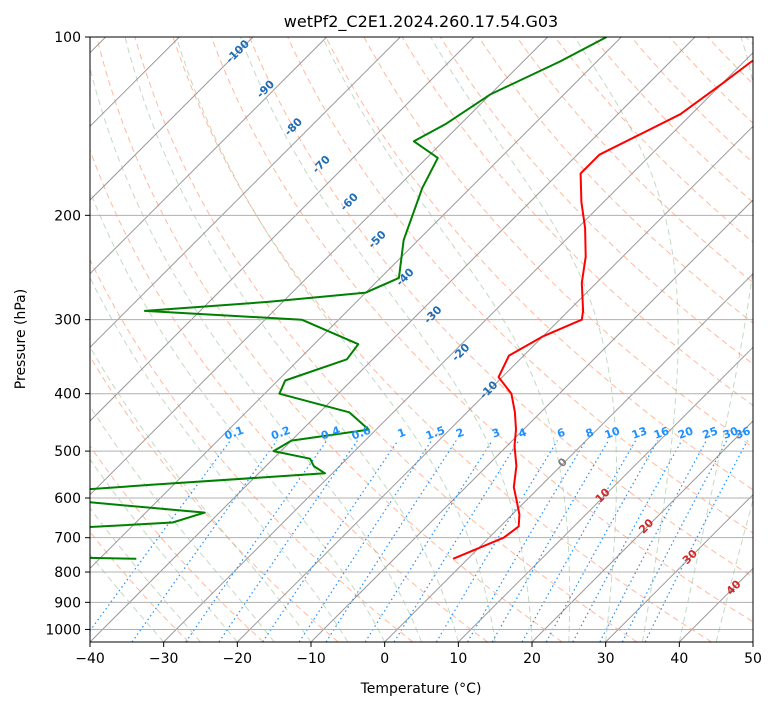 Image resolution: width=775 pixels, height=708 pixels. Describe the element at coordinates (590, 433) in the screenshot. I see `mixing-ratio-label: 8` at that location.